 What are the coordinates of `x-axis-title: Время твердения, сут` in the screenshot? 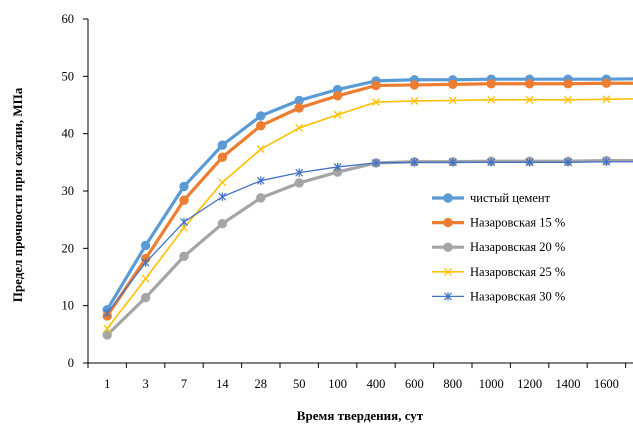 It's located at (360, 415).